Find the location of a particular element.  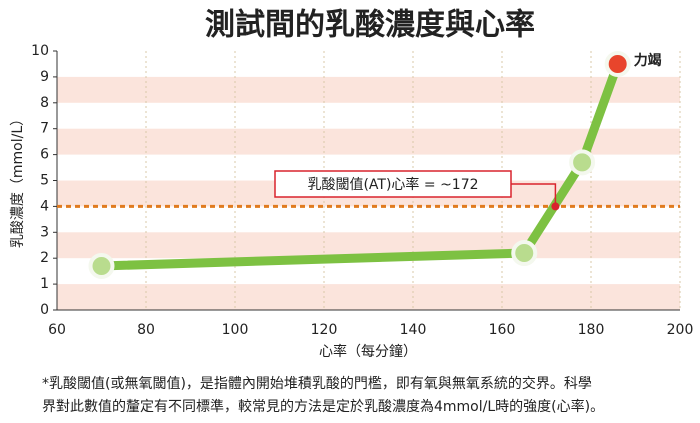

x-tick-label: 100 is located at coordinates (235, 330).